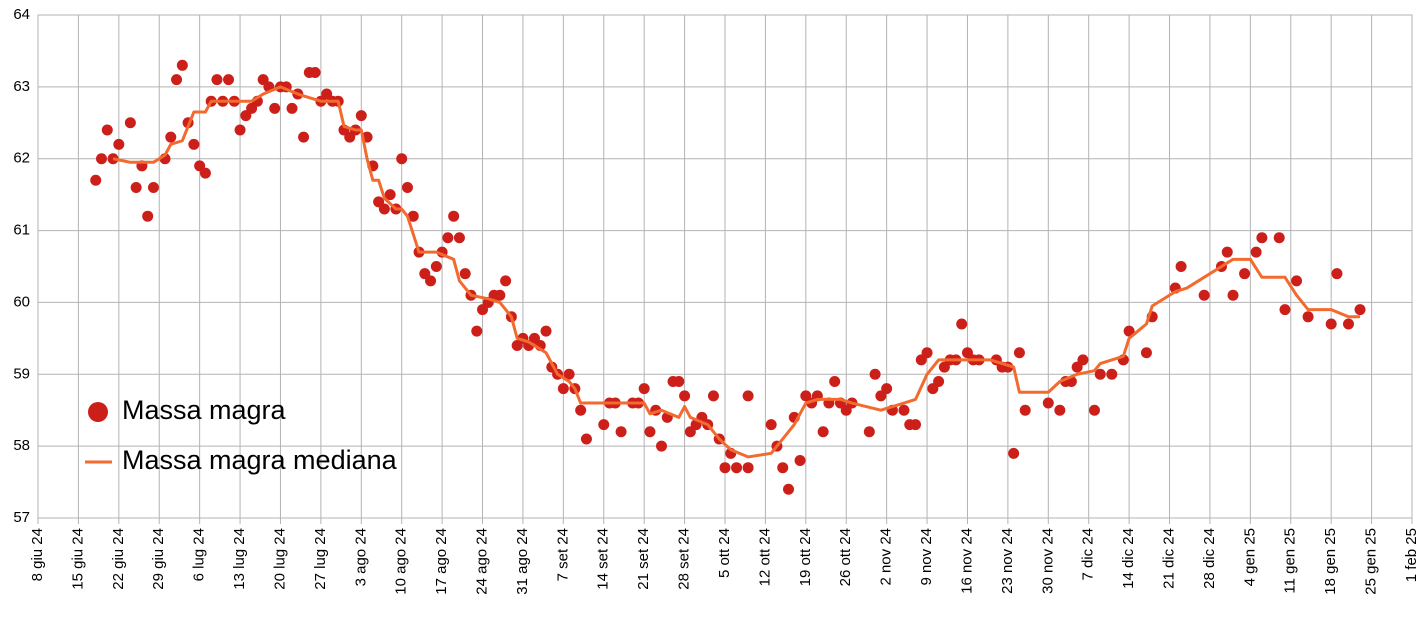  I want to click on y-tick-label: 61, so click(21, 230).